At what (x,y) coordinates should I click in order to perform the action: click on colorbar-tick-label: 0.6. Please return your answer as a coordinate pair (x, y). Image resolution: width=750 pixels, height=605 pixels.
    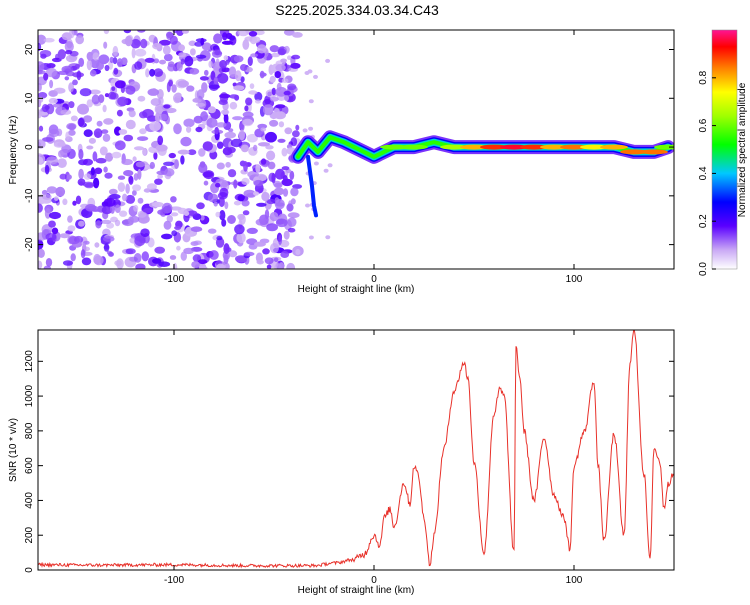
    Looking at the image, I should click on (703, 125).